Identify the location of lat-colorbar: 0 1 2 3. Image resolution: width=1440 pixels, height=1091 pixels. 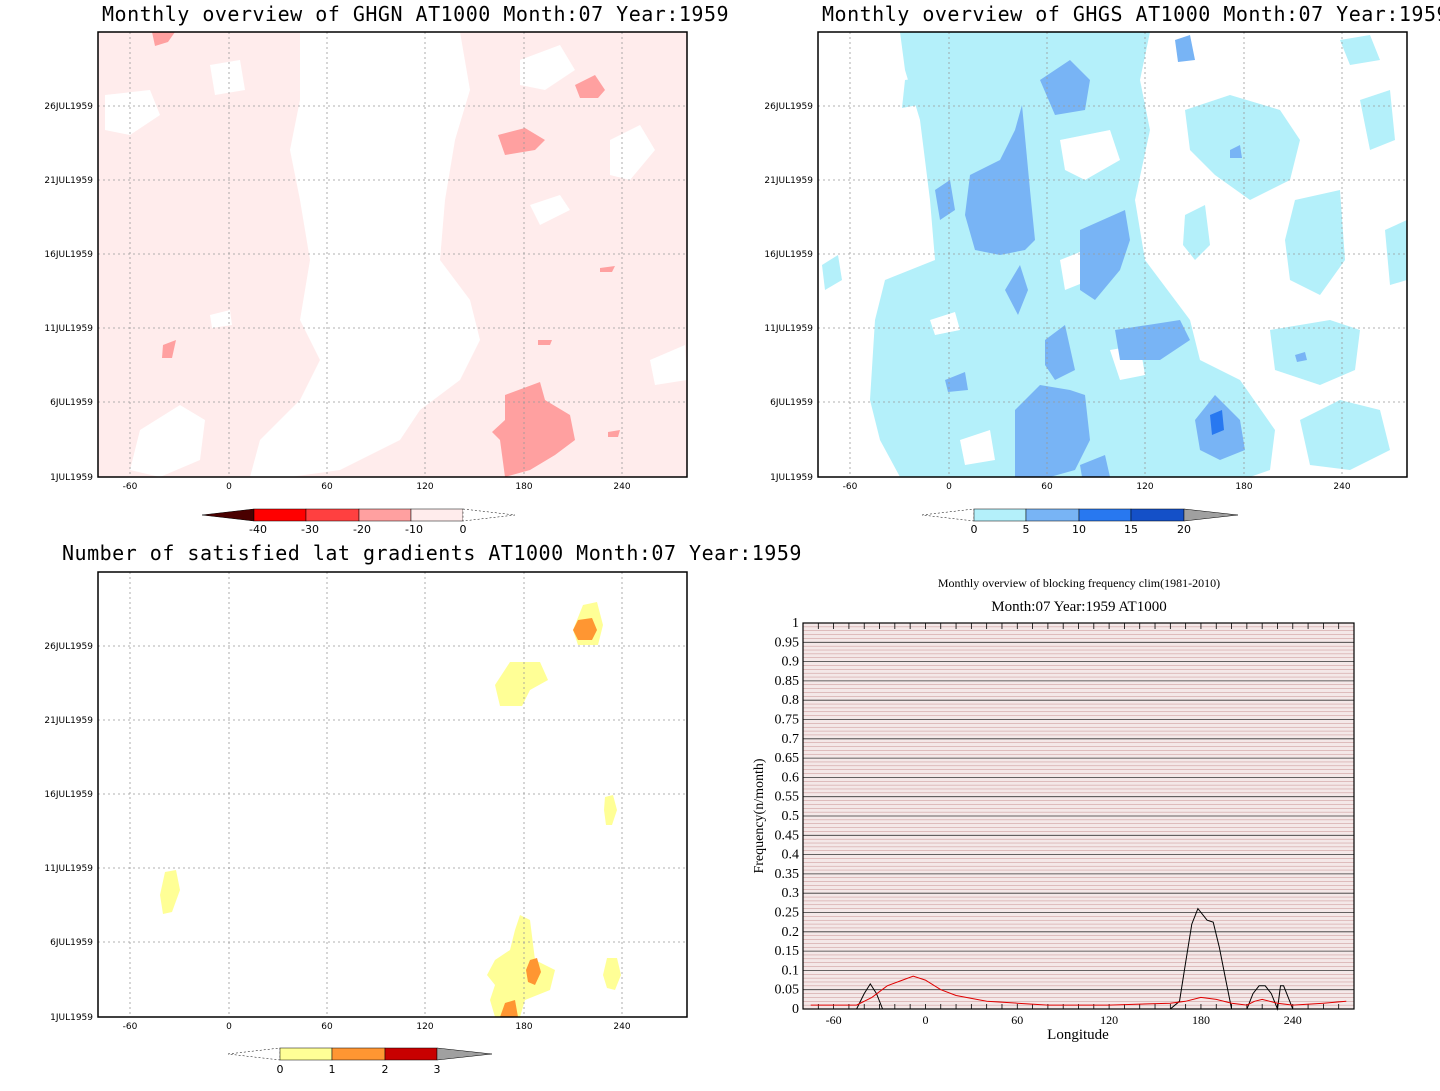
(360, 1061).